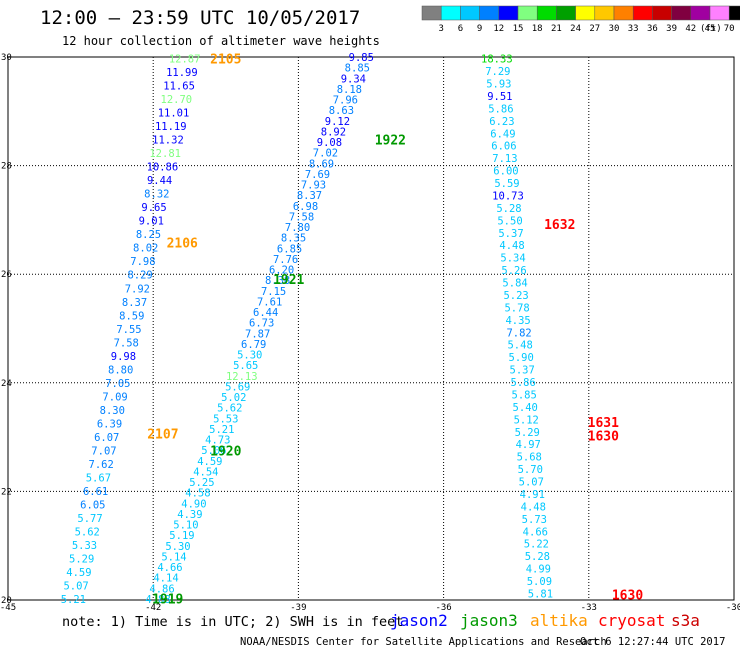 The height and width of the screenshot is (650, 740). I want to click on wave-height-label: 7.96, so click(345, 101).